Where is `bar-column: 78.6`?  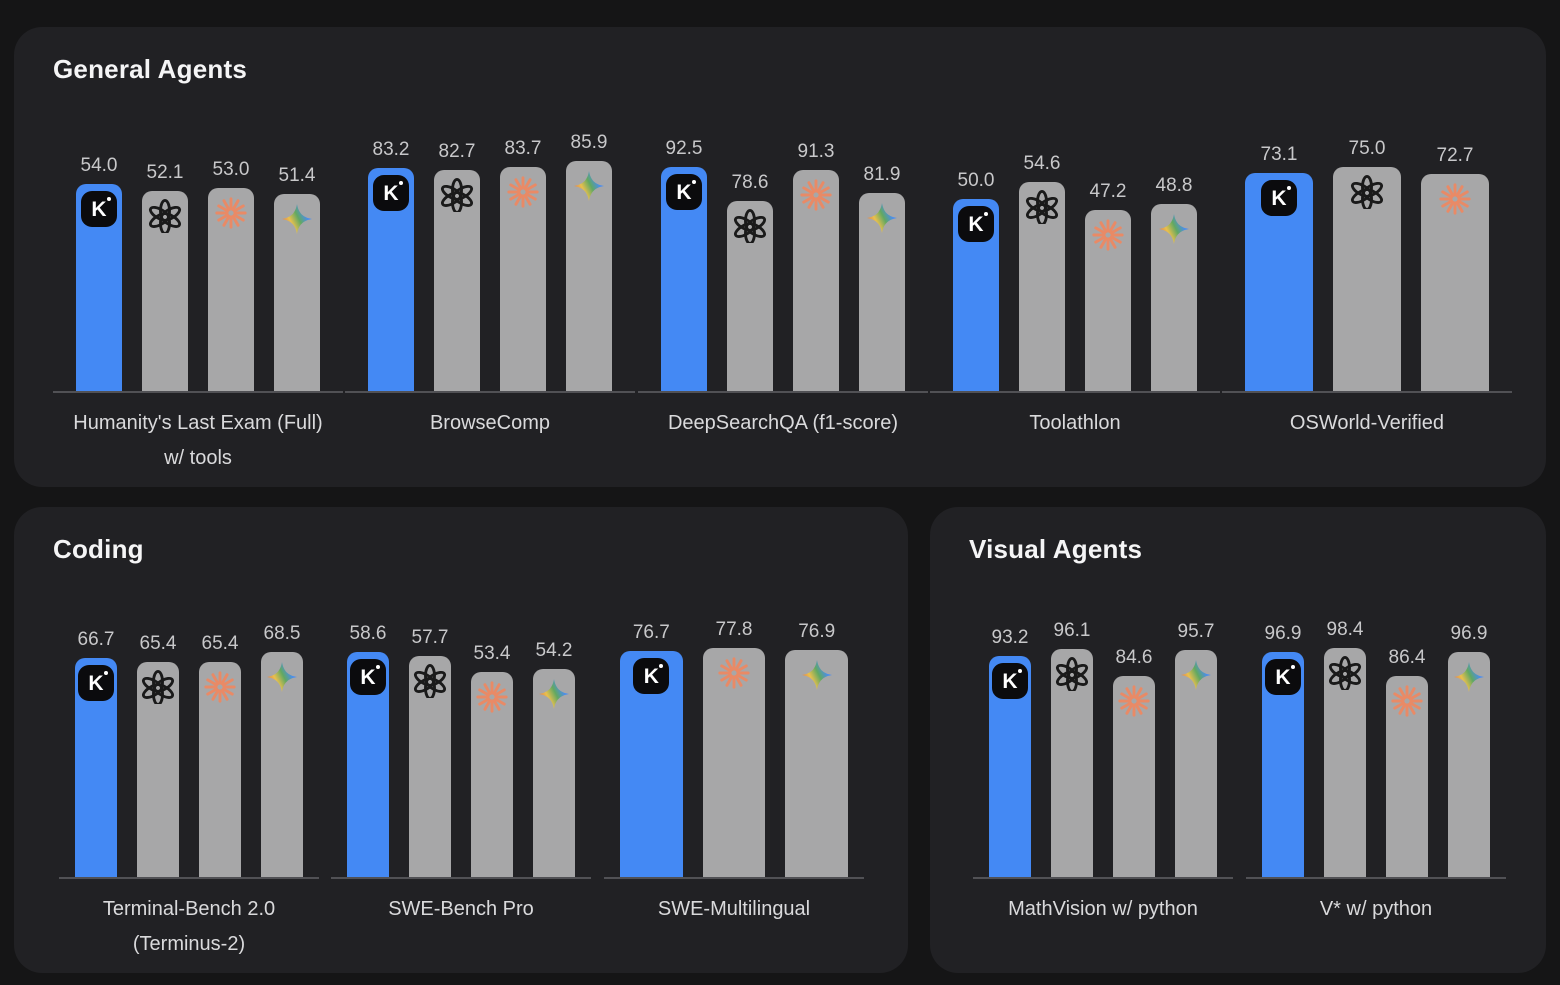 bar-column: 78.6 is located at coordinates (750, 281).